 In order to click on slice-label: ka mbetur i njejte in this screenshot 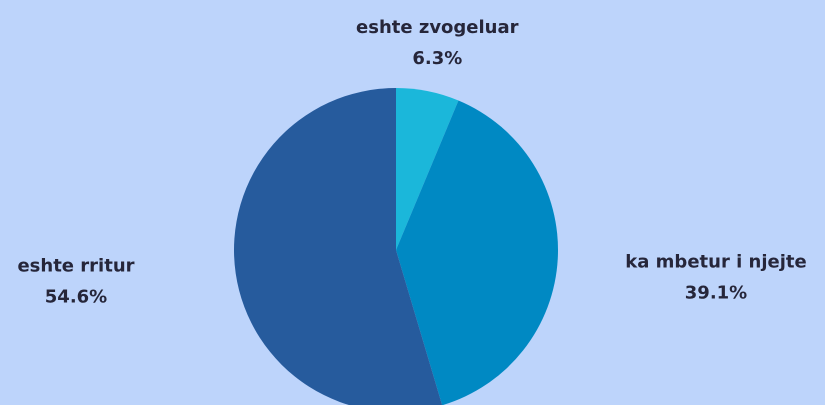, I will do `click(715, 261)`.